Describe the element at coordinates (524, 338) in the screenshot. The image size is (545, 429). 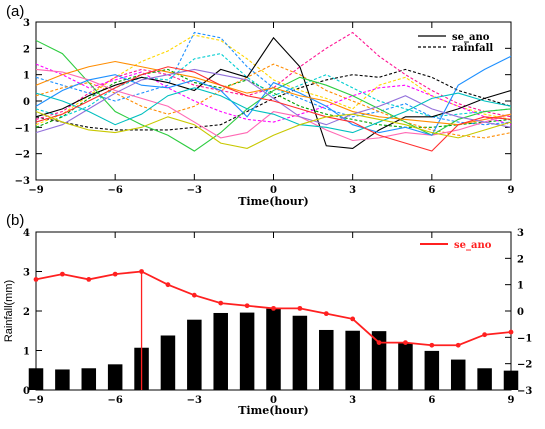
I see `y2-tick-label: −1` at that location.